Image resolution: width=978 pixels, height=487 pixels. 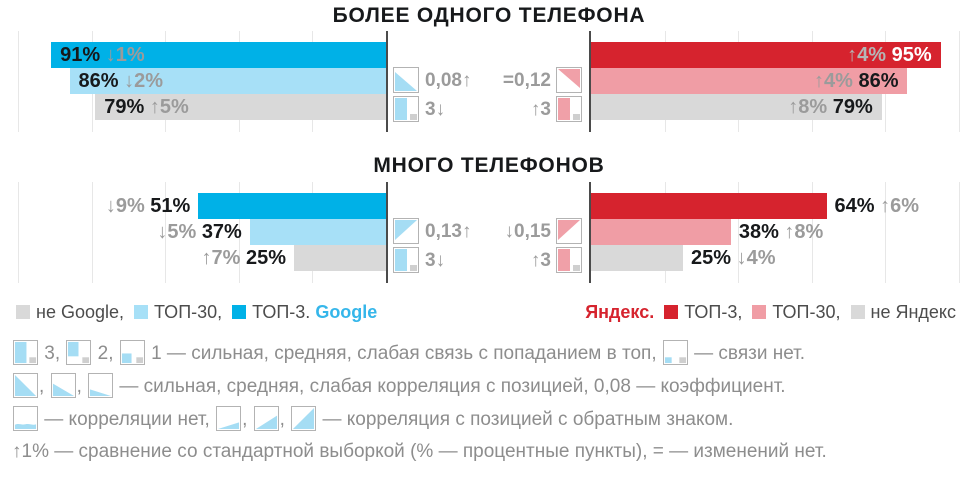 What do you see at coordinates (244, 258) in the screenshot?
I see `bar-label: ↑7% 25%` at bounding box center [244, 258].